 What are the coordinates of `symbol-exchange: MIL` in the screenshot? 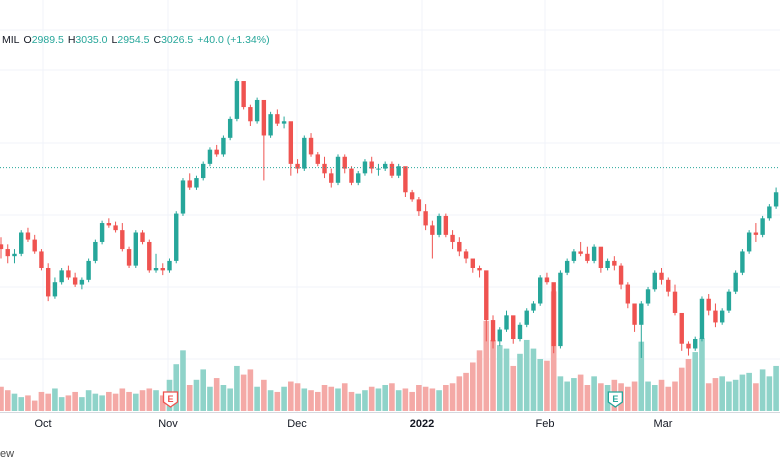 It's located at (11, 40).